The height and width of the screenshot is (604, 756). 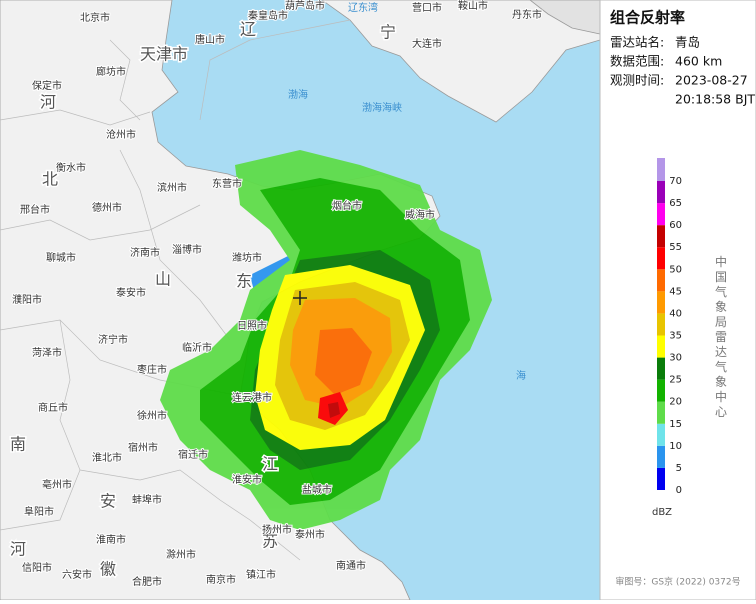 I want to click on map-label: 山, so click(x=163, y=279).